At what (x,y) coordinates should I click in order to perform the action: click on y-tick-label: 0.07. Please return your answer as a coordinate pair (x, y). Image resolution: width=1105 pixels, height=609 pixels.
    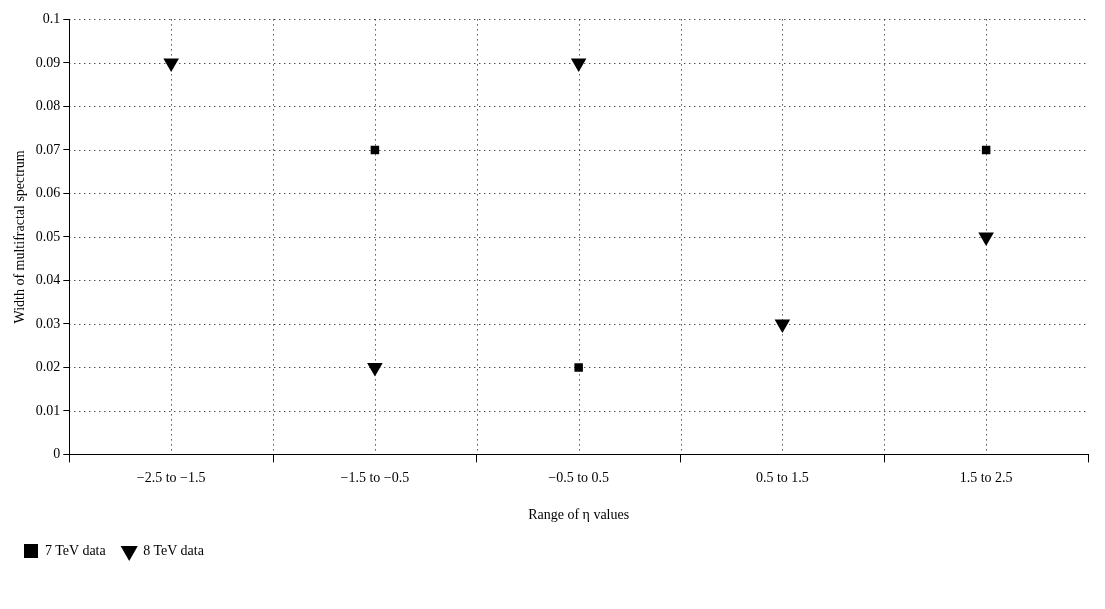
    Looking at the image, I should click on (48, 149).